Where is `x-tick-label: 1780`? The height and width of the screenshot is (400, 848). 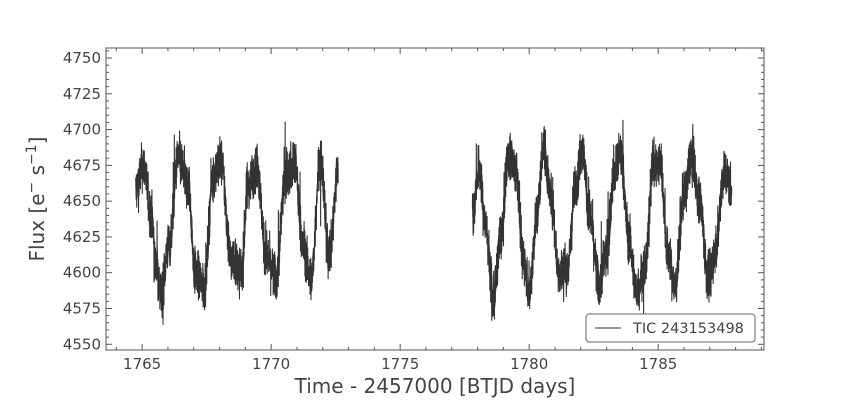
x-tick-label: 1780 is located at coordinates (529, 364).